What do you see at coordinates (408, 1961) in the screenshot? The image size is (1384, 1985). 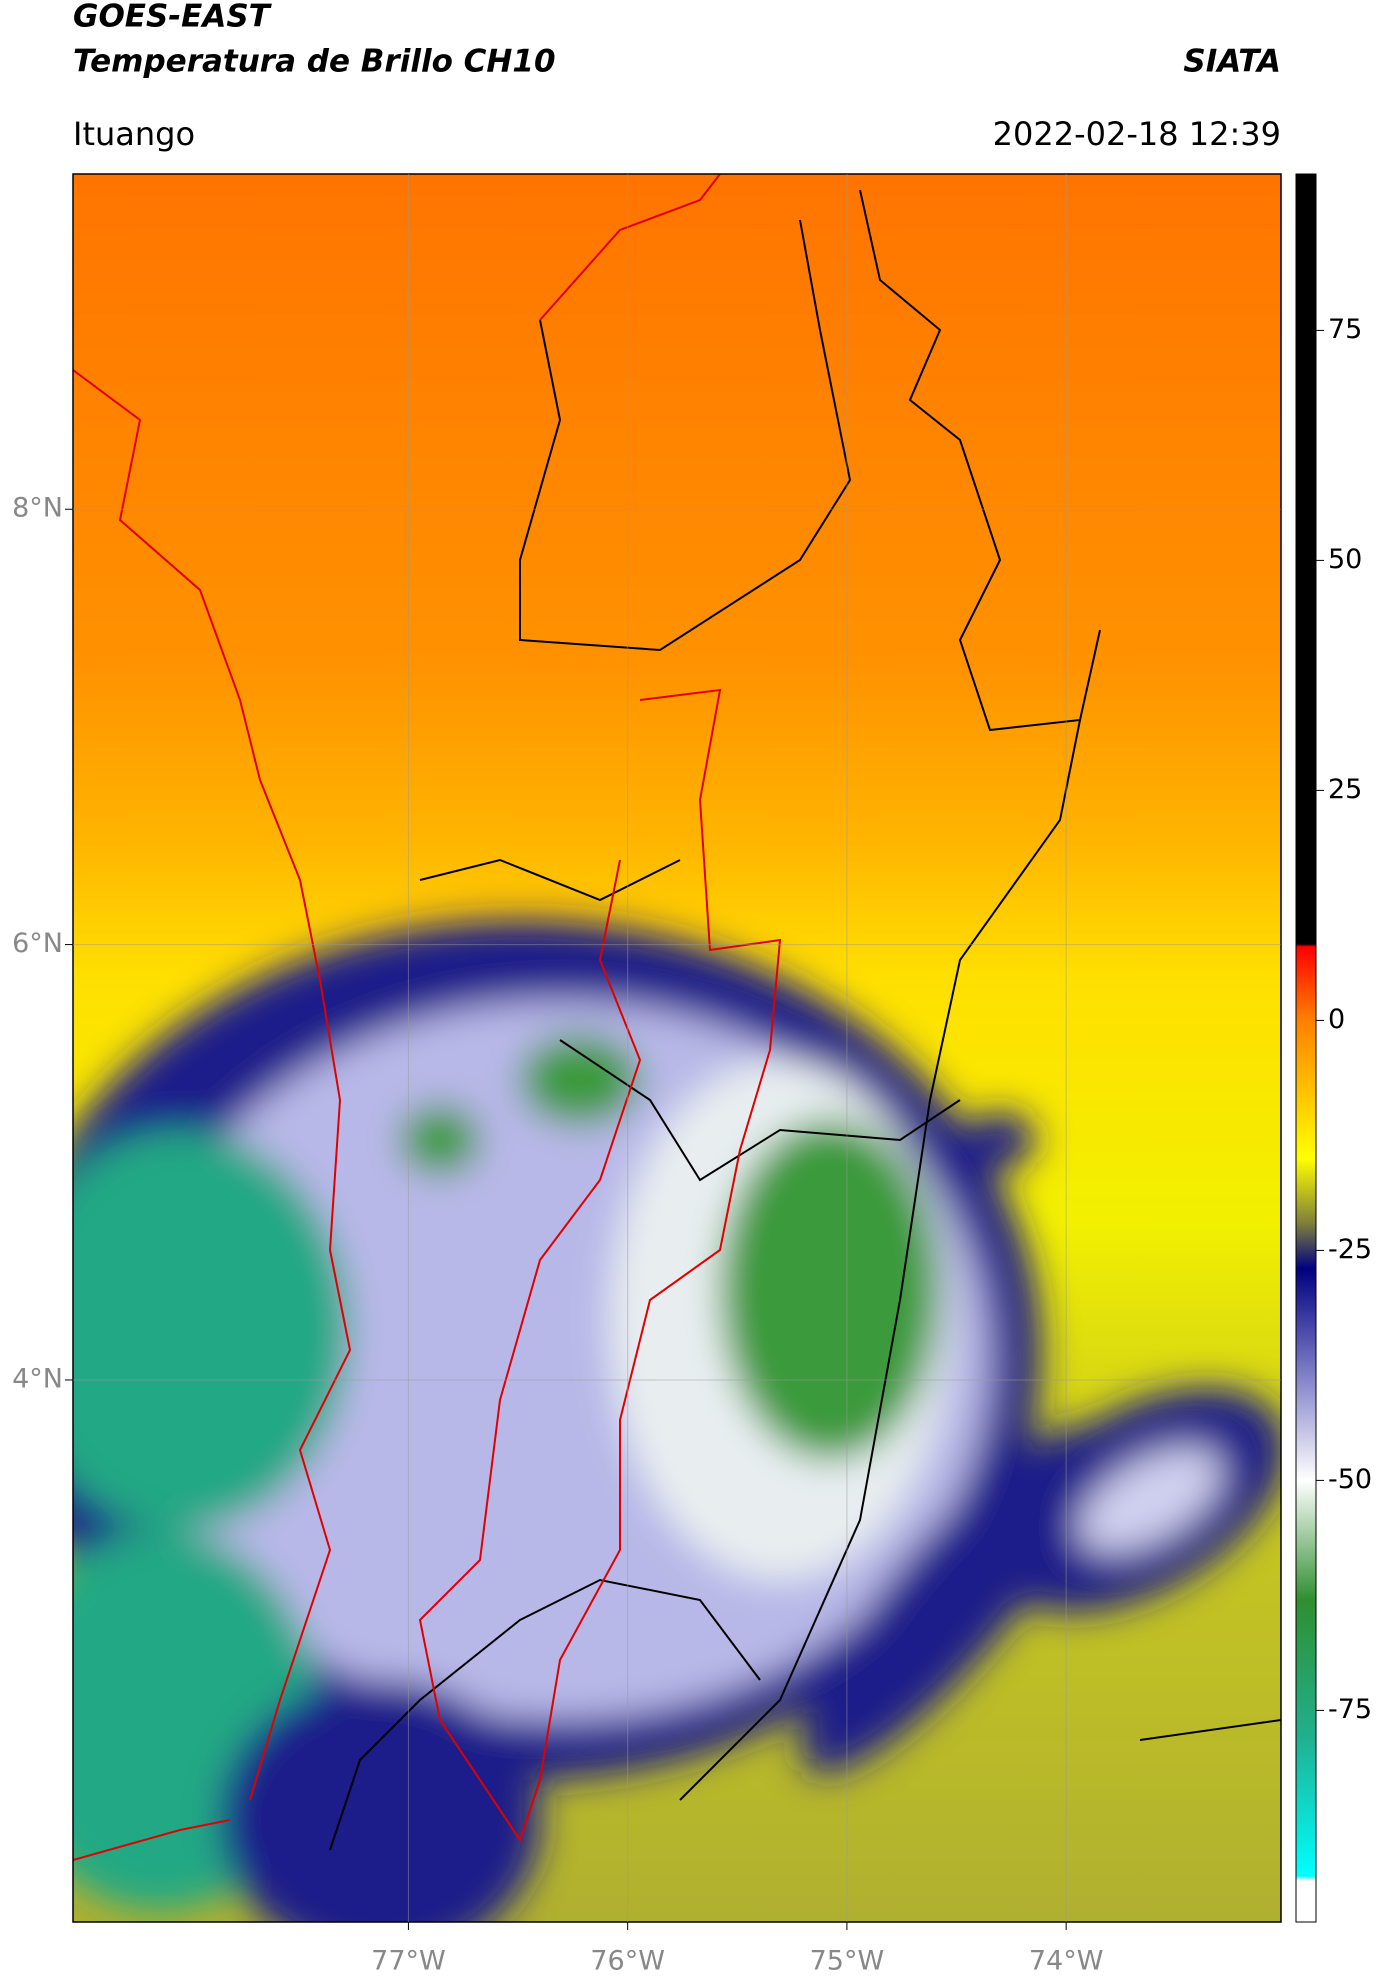 I see `lon-label: 77°W` at bounding box center [408, 1961].